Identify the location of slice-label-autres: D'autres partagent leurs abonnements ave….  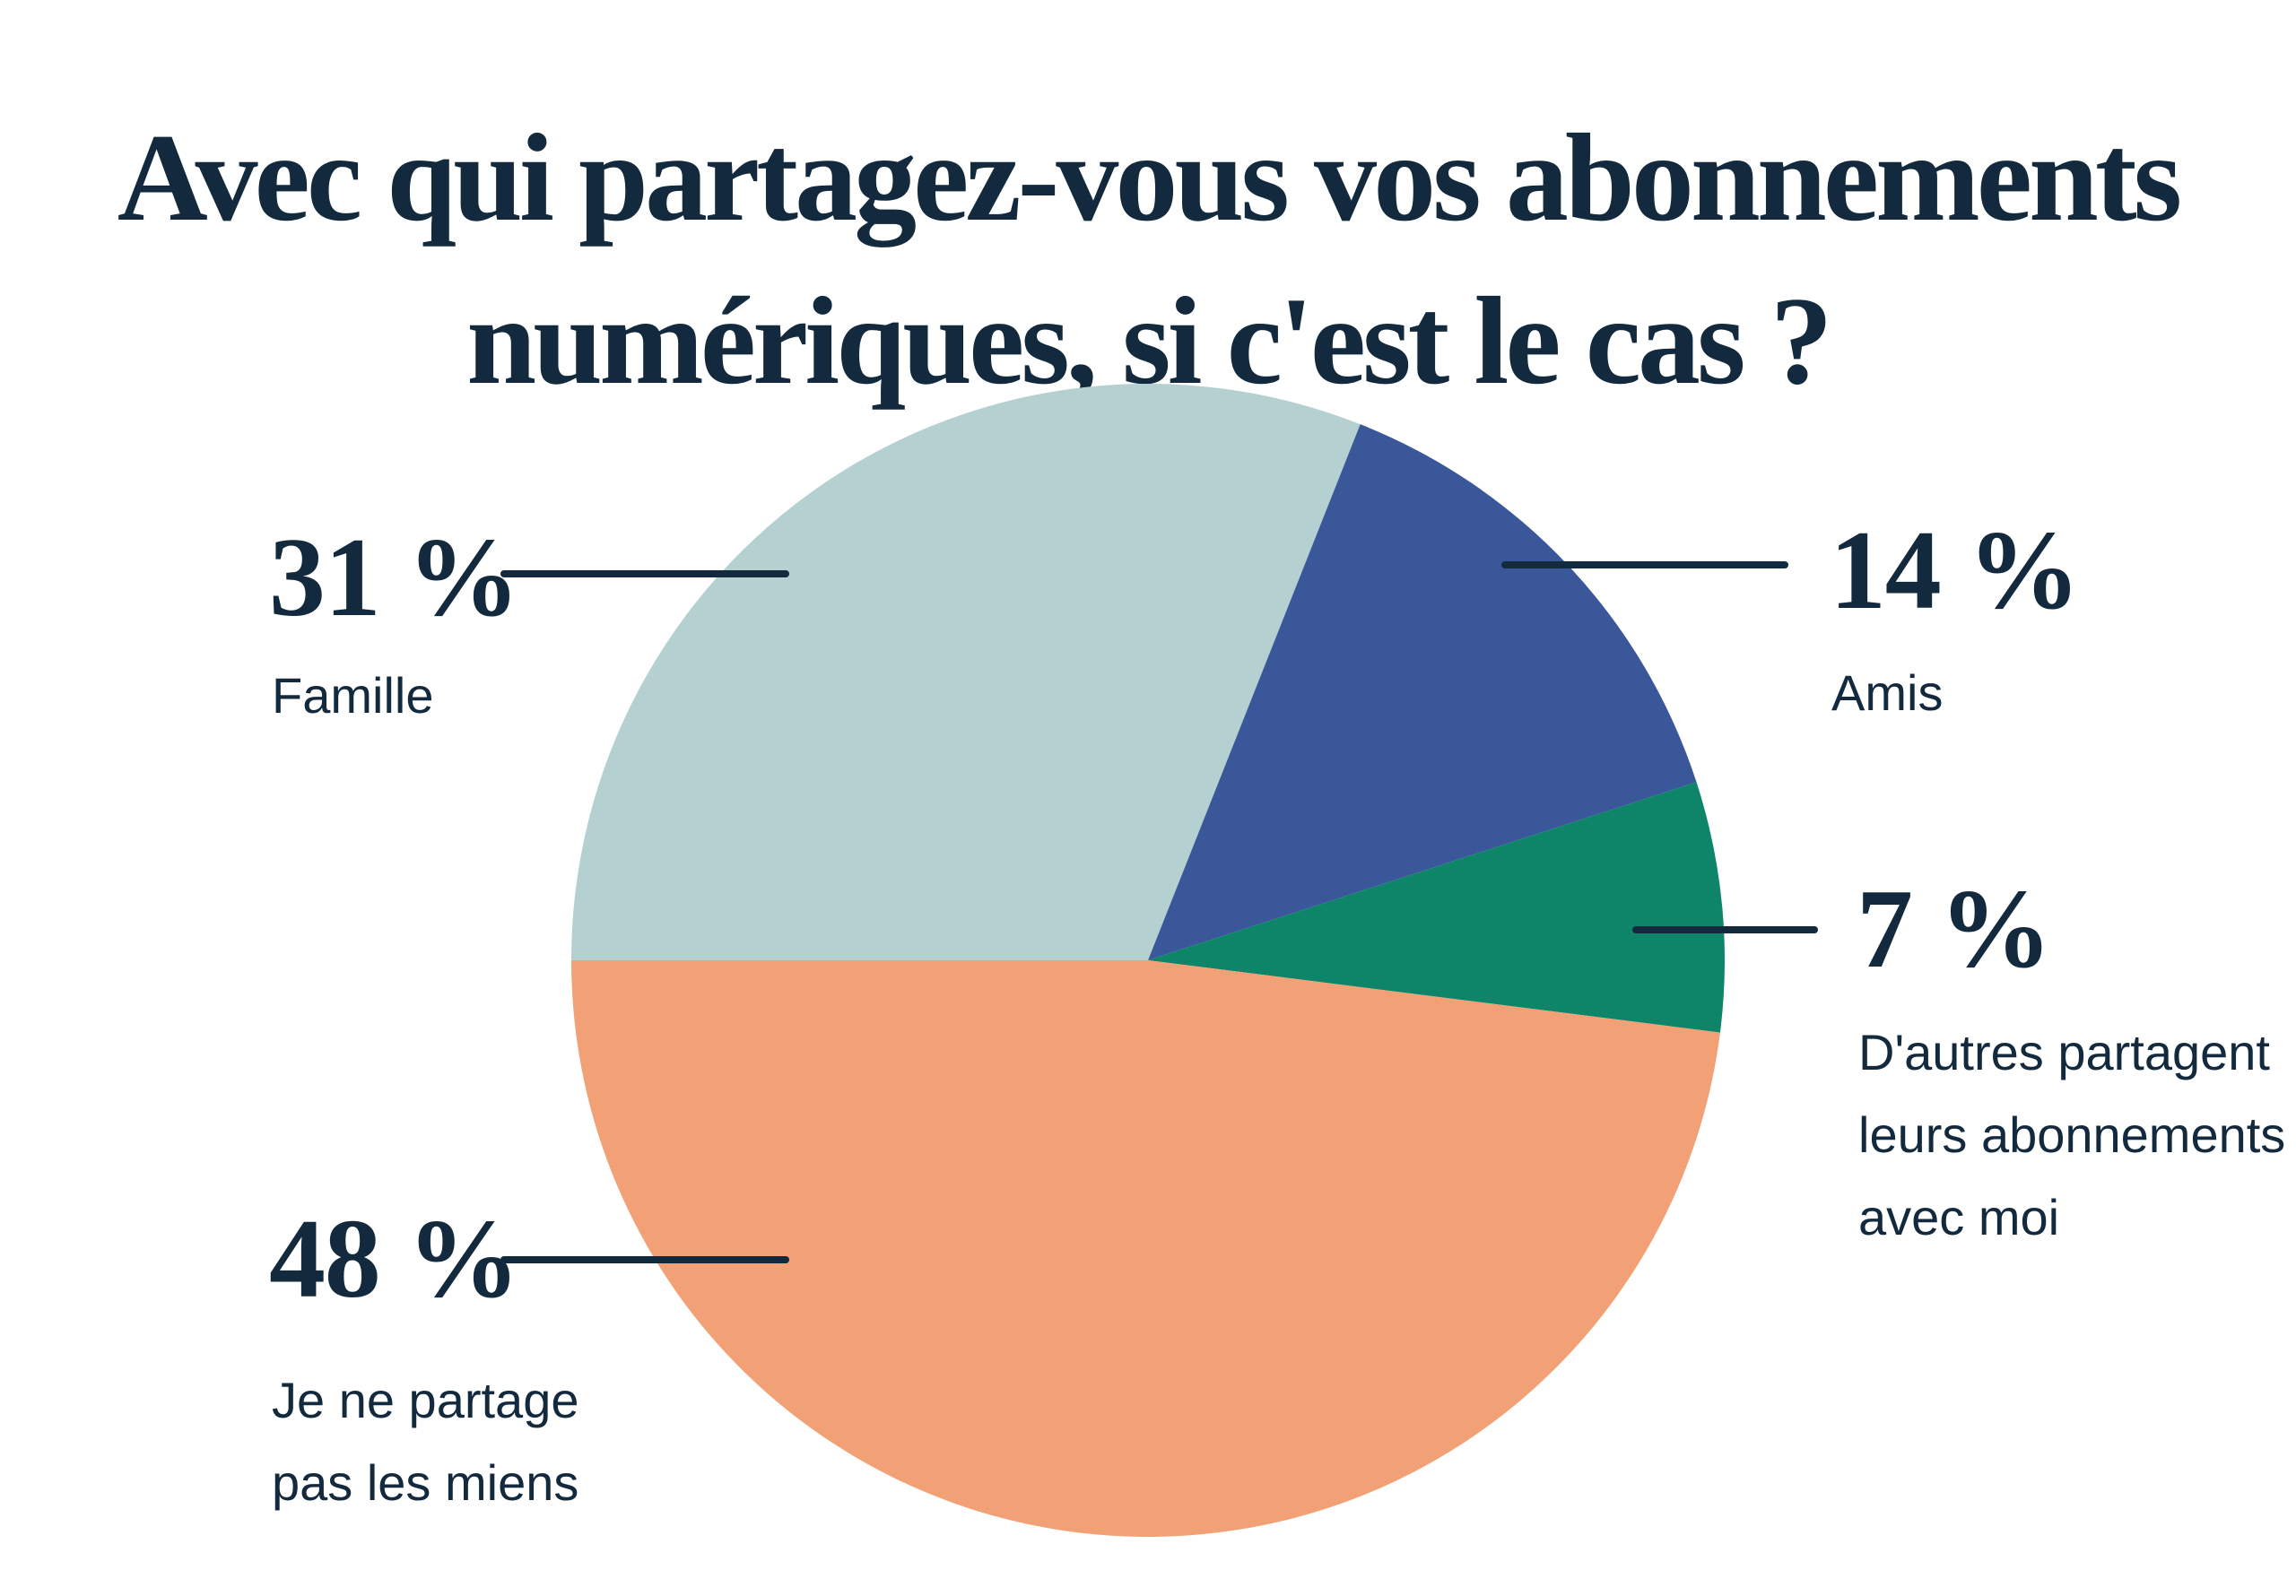
(2072, 1134).